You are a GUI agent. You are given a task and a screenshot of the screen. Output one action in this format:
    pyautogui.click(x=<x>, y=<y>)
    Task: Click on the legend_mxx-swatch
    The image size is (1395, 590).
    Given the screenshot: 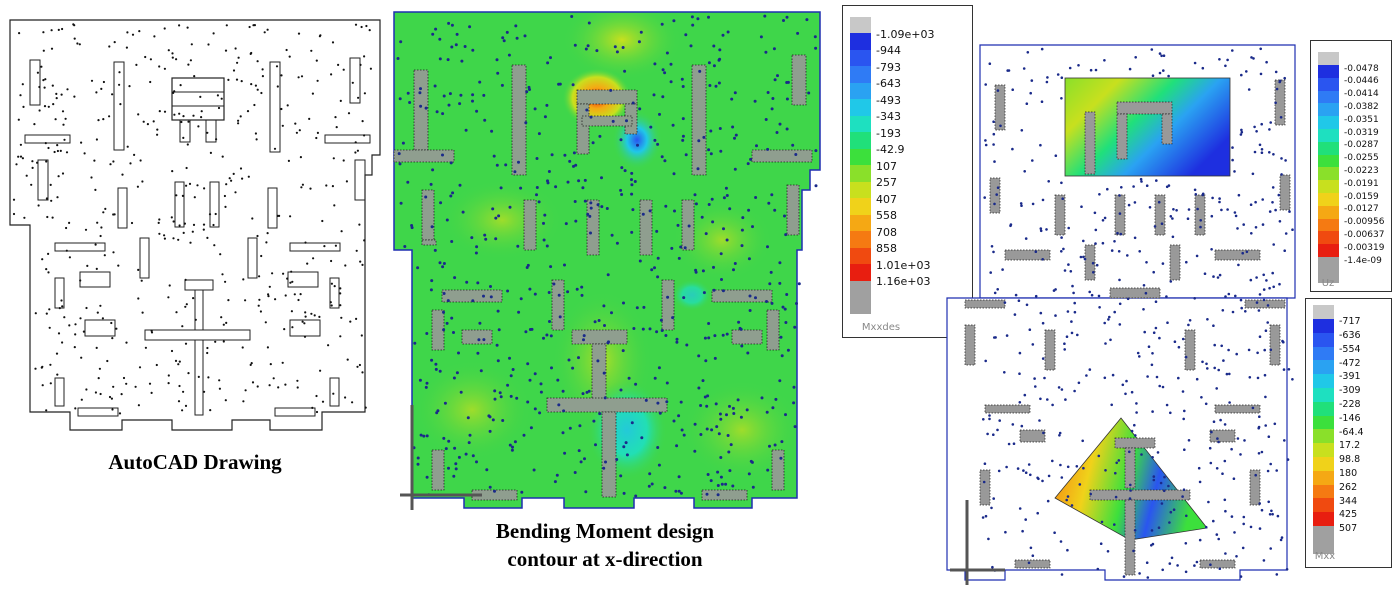 What is the action you would take?
    pyautogui.click(x=1323, y=464)
    